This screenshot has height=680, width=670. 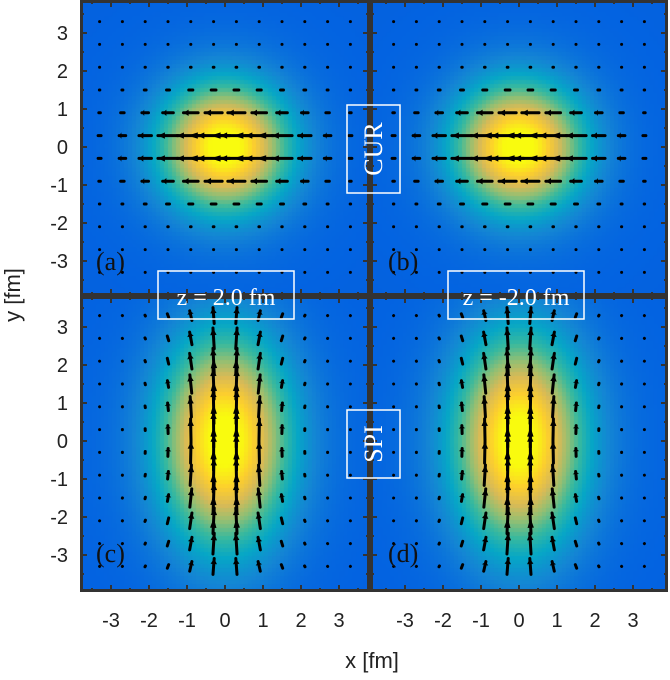 What do you see at coordinates (110, 553) in the screenshot?
I see `panel-label: (c)` at bounding box center [110, 553].